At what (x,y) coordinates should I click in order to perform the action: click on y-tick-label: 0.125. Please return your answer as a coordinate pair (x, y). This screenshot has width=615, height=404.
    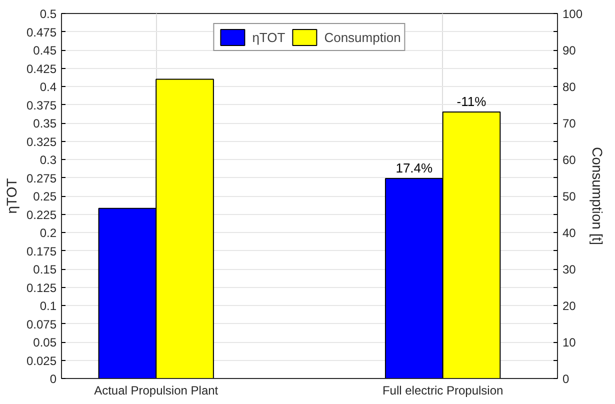
    Looking at the image, I should click on (41, 287).